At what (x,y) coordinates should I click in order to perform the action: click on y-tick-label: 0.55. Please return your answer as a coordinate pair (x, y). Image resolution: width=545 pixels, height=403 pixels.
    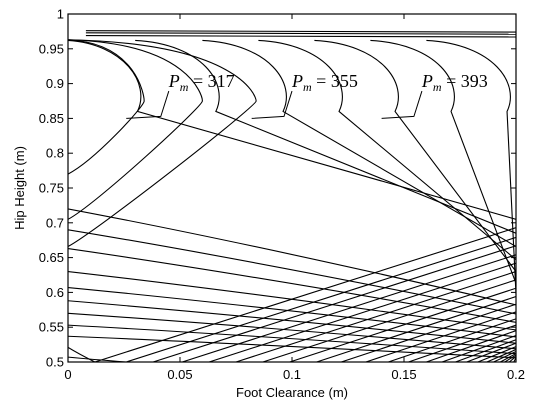
    Looking at the image, I should click on (51, 327).